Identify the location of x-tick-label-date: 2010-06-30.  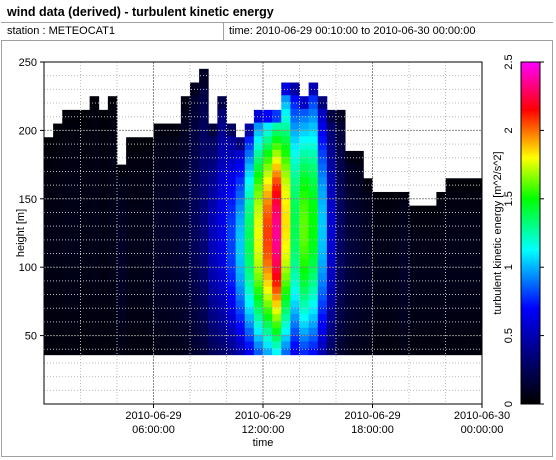
(482, 416).